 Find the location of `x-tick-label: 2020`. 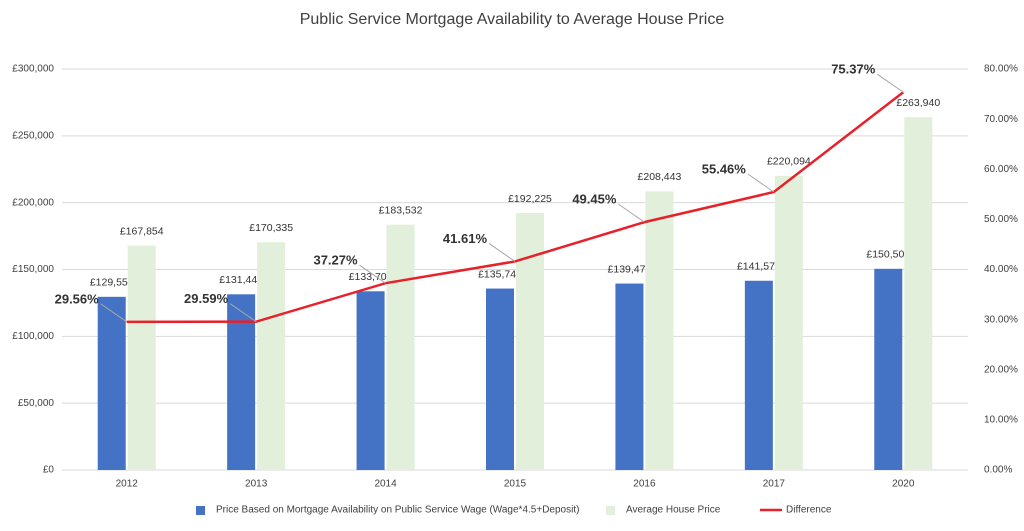

x-tick-label: 2020 is located at coordinates (903, 484).